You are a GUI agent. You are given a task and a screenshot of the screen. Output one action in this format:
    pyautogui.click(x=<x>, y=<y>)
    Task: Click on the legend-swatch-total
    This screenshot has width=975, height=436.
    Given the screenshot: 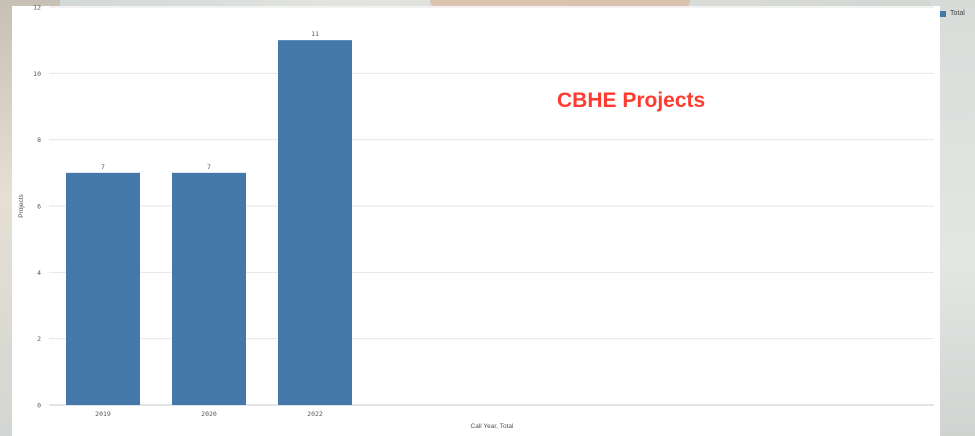 What is the action you would take?
    pyautogui.click(x=943, y=13)
    